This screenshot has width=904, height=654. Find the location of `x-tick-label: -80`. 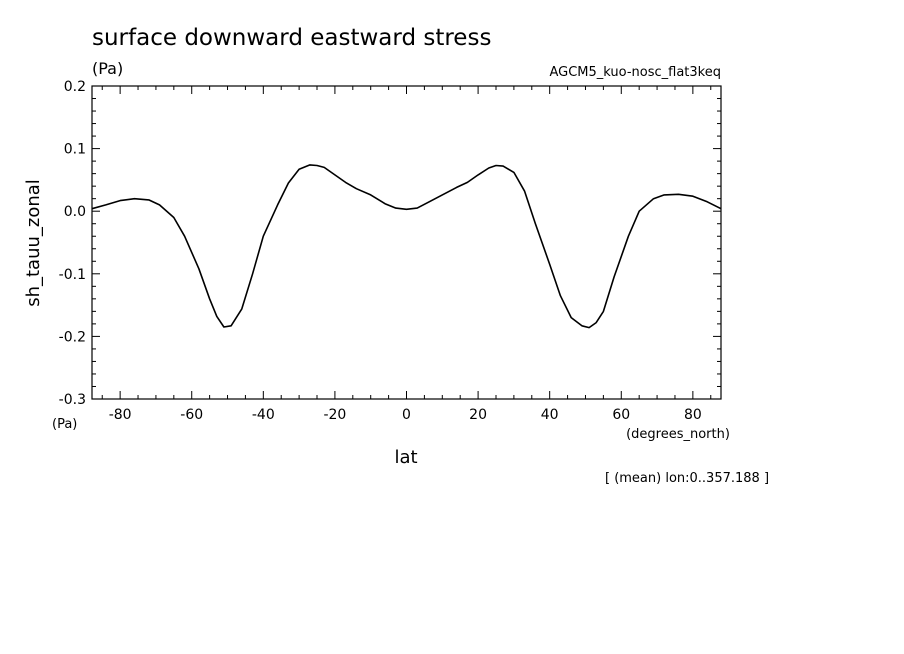

x-tick-label: -80 is located at coordinates (120, 415).